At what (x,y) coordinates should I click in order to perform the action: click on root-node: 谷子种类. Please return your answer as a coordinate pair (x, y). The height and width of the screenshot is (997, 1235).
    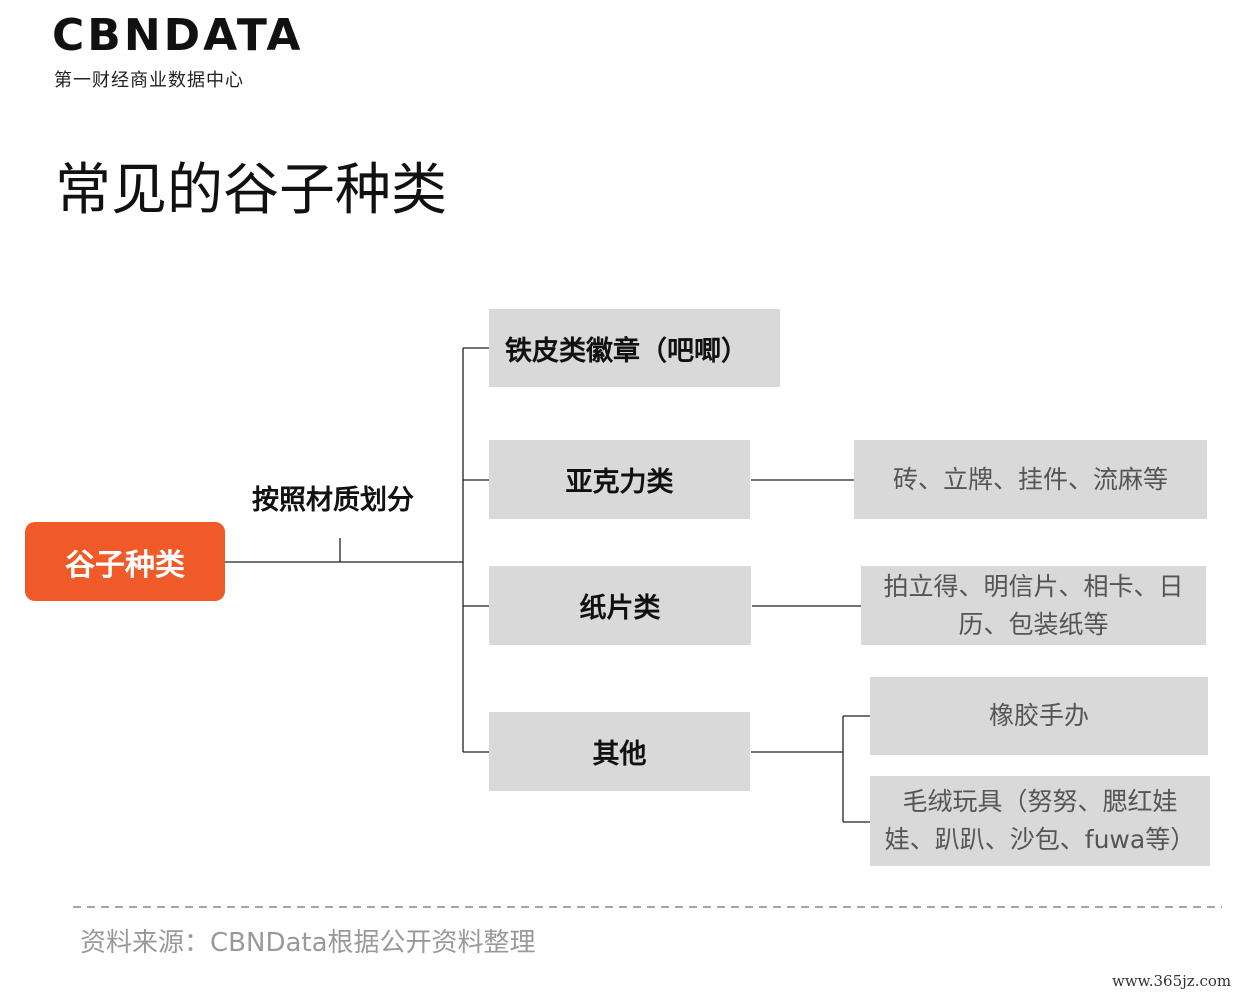
    Looking at the image, I should click on (125, 561).